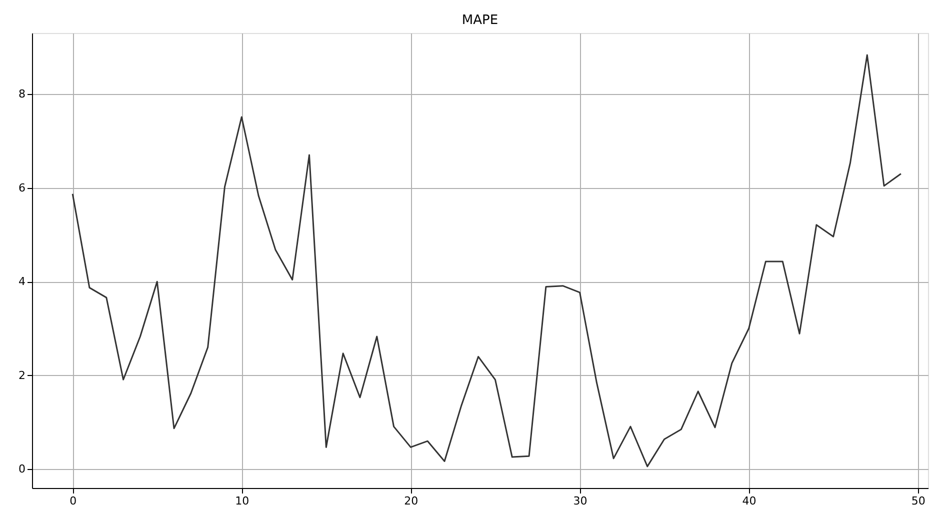 This screenshot has height=510, width=930. What do you see at coordinates (242, 501) in the screenshot?
I see `x-tick-label: 10` at bounding box center [242, 501].